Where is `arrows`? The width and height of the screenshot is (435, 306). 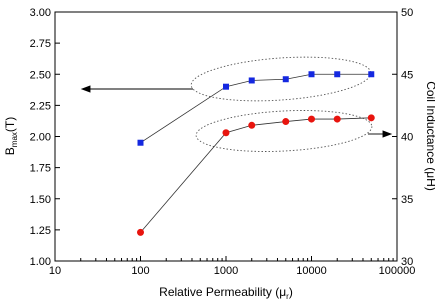 arrows is located at coordinates (236, 111).